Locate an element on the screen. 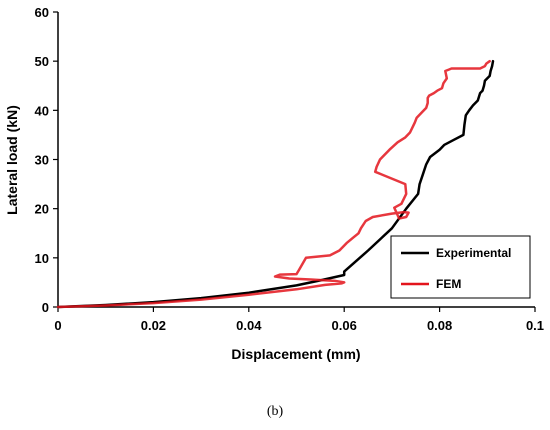 The image size is (550, 430). figure-caption: (b) is located at coordinates (275, 411).